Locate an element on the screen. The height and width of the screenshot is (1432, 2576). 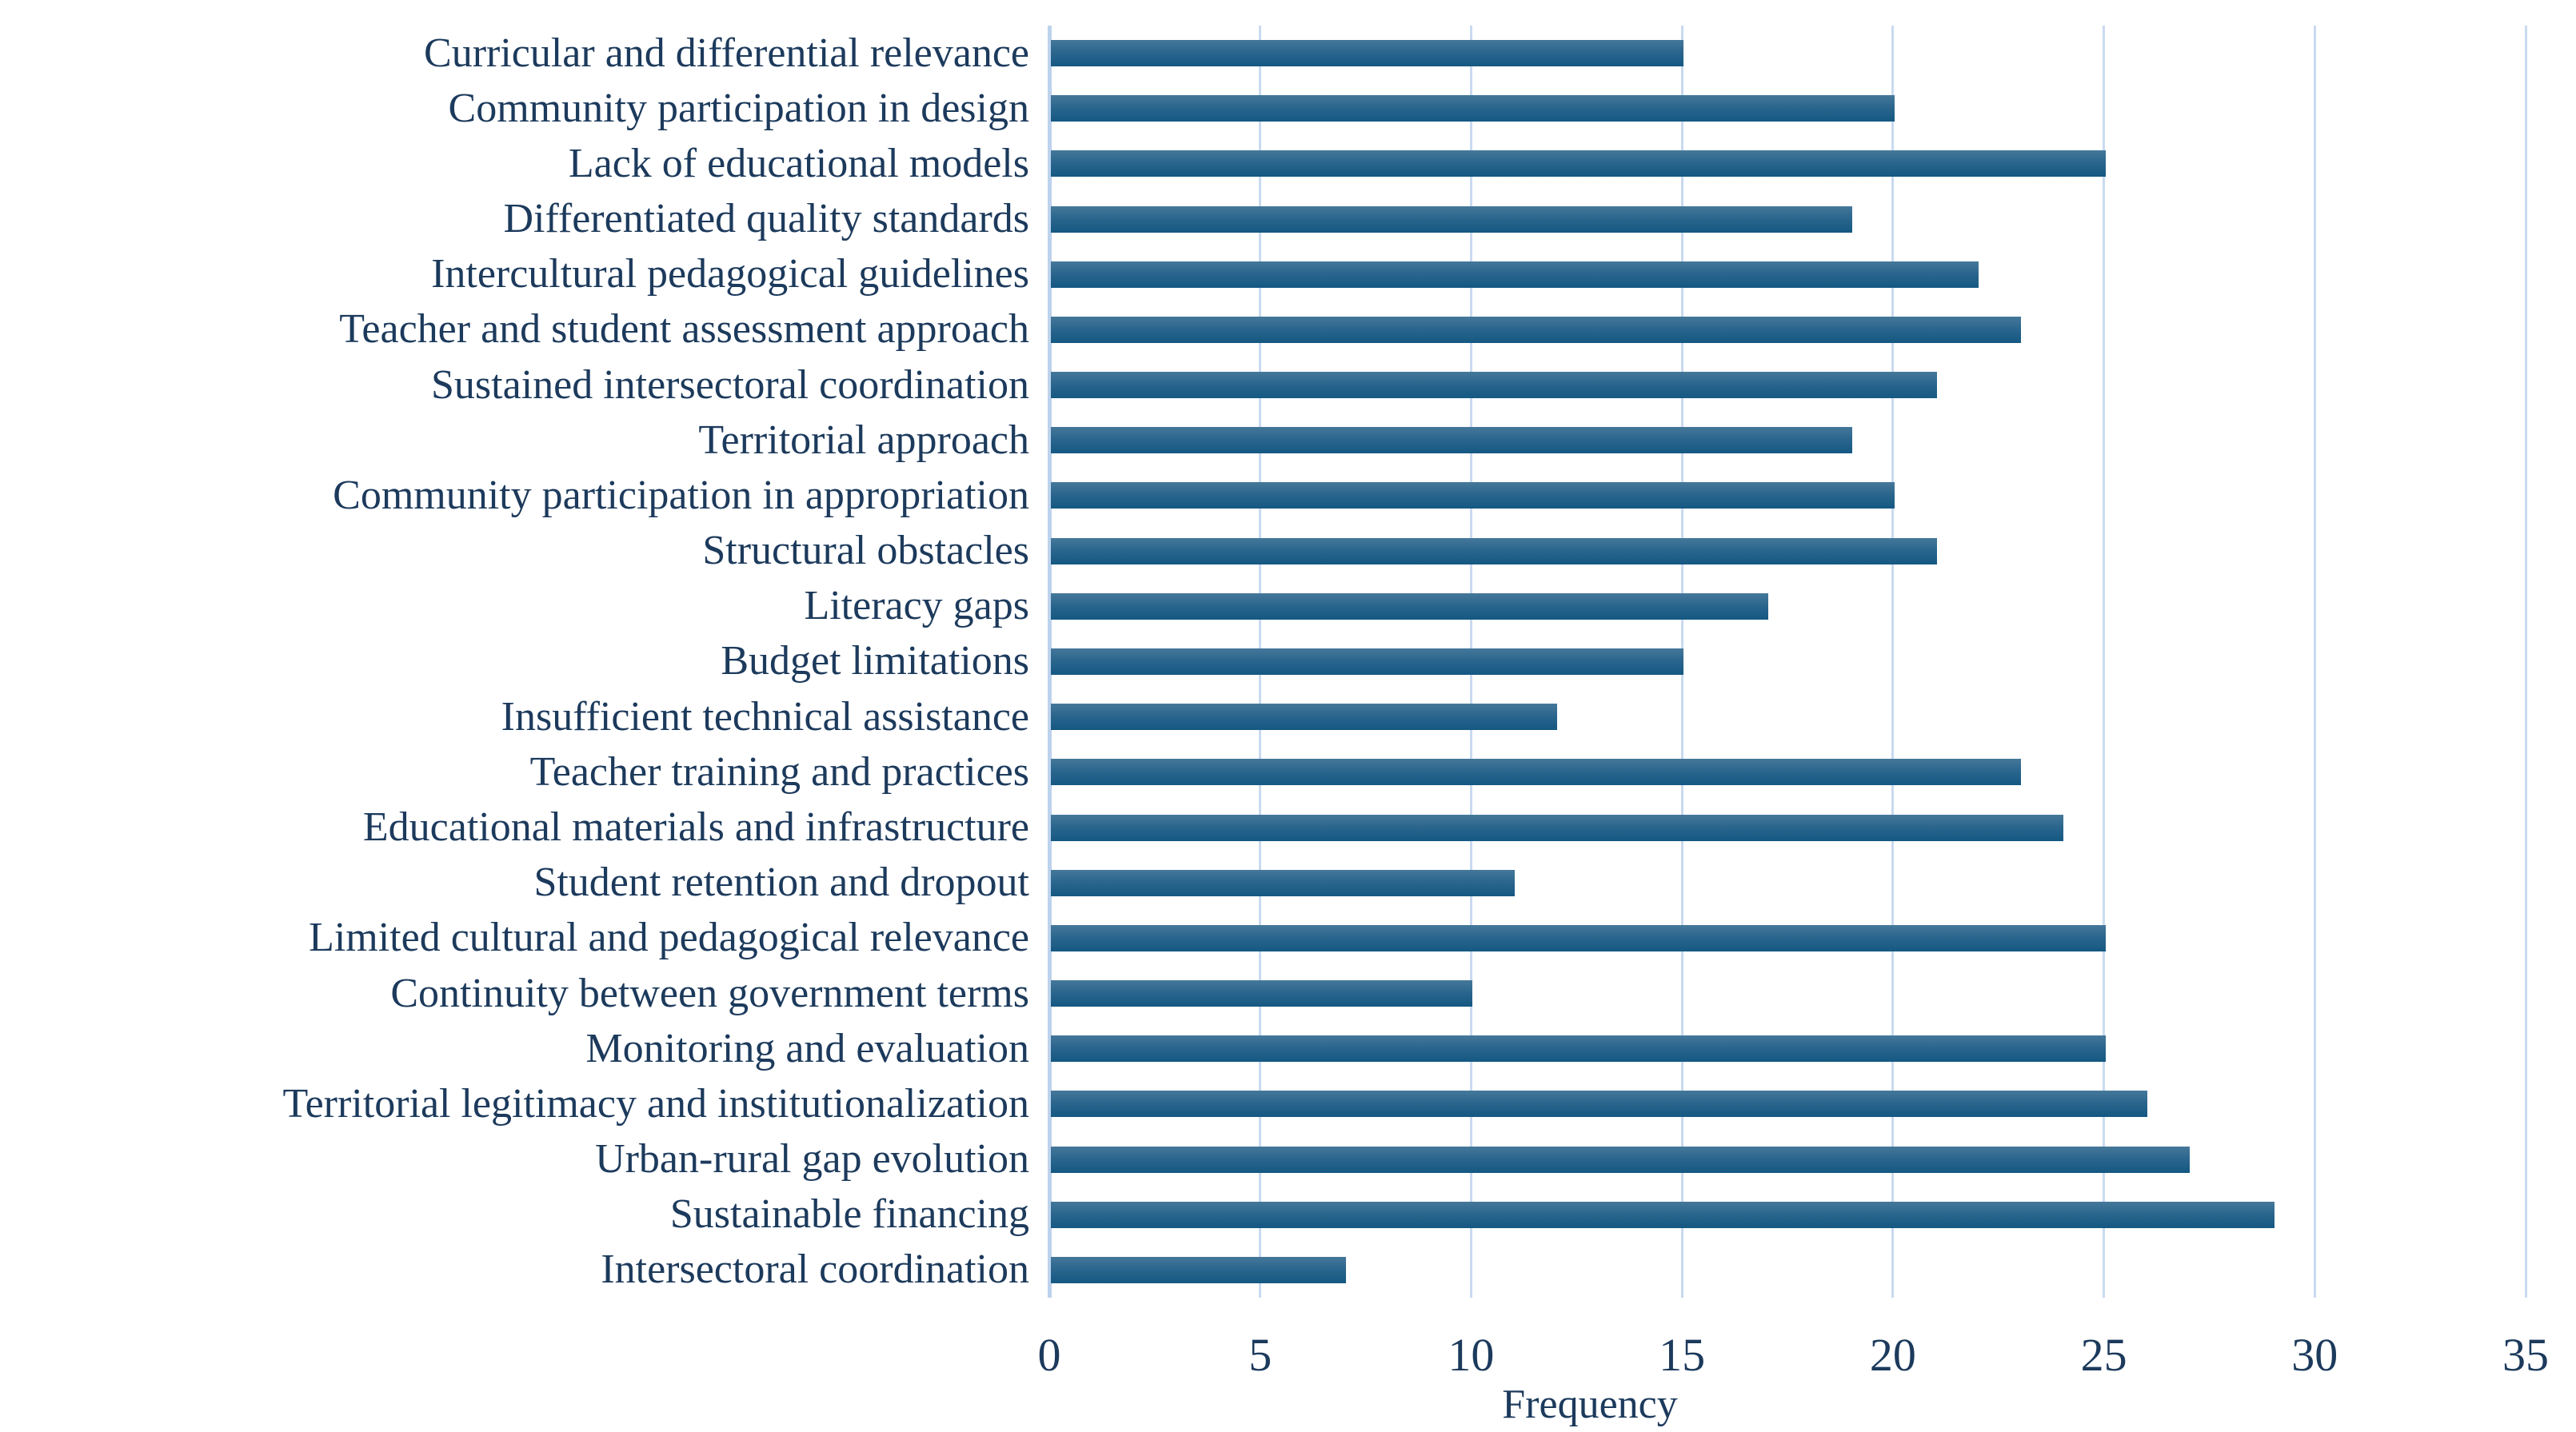
category-label: Monitoring and evaluation is located at coordinates (807, 1048).